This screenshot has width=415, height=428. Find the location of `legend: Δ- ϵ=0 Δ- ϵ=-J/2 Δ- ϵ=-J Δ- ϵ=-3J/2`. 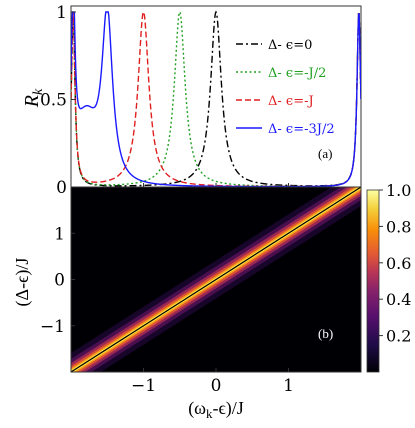

legend: Δ- ϵ=0 Δ- ϵ=-J/2 Δ- ϵ=-J Δ- ϵ=-3J/2 is located at coordinates (285, 87).